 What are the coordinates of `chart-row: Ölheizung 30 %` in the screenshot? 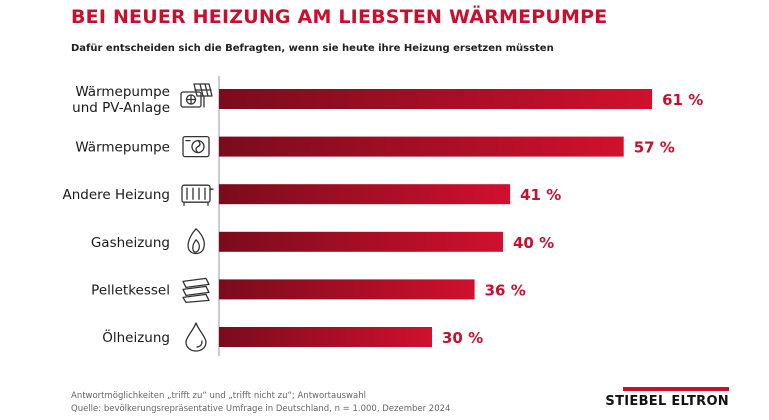 It's located at (292, 337).